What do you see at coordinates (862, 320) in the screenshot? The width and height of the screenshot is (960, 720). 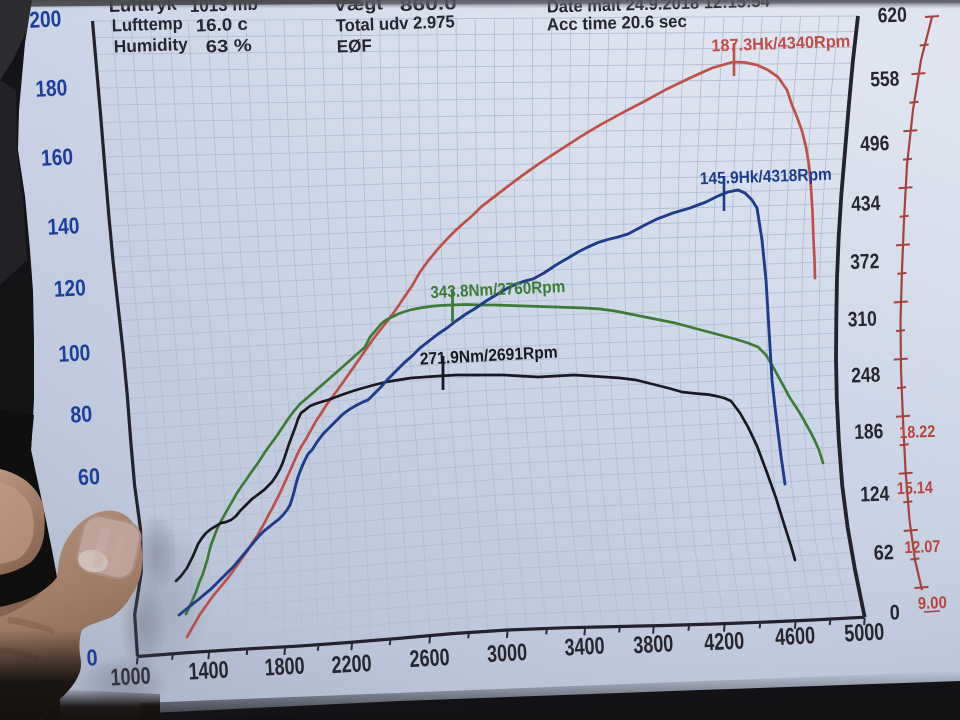 I see `svg-text: 310` at bounding box center [862, 320].